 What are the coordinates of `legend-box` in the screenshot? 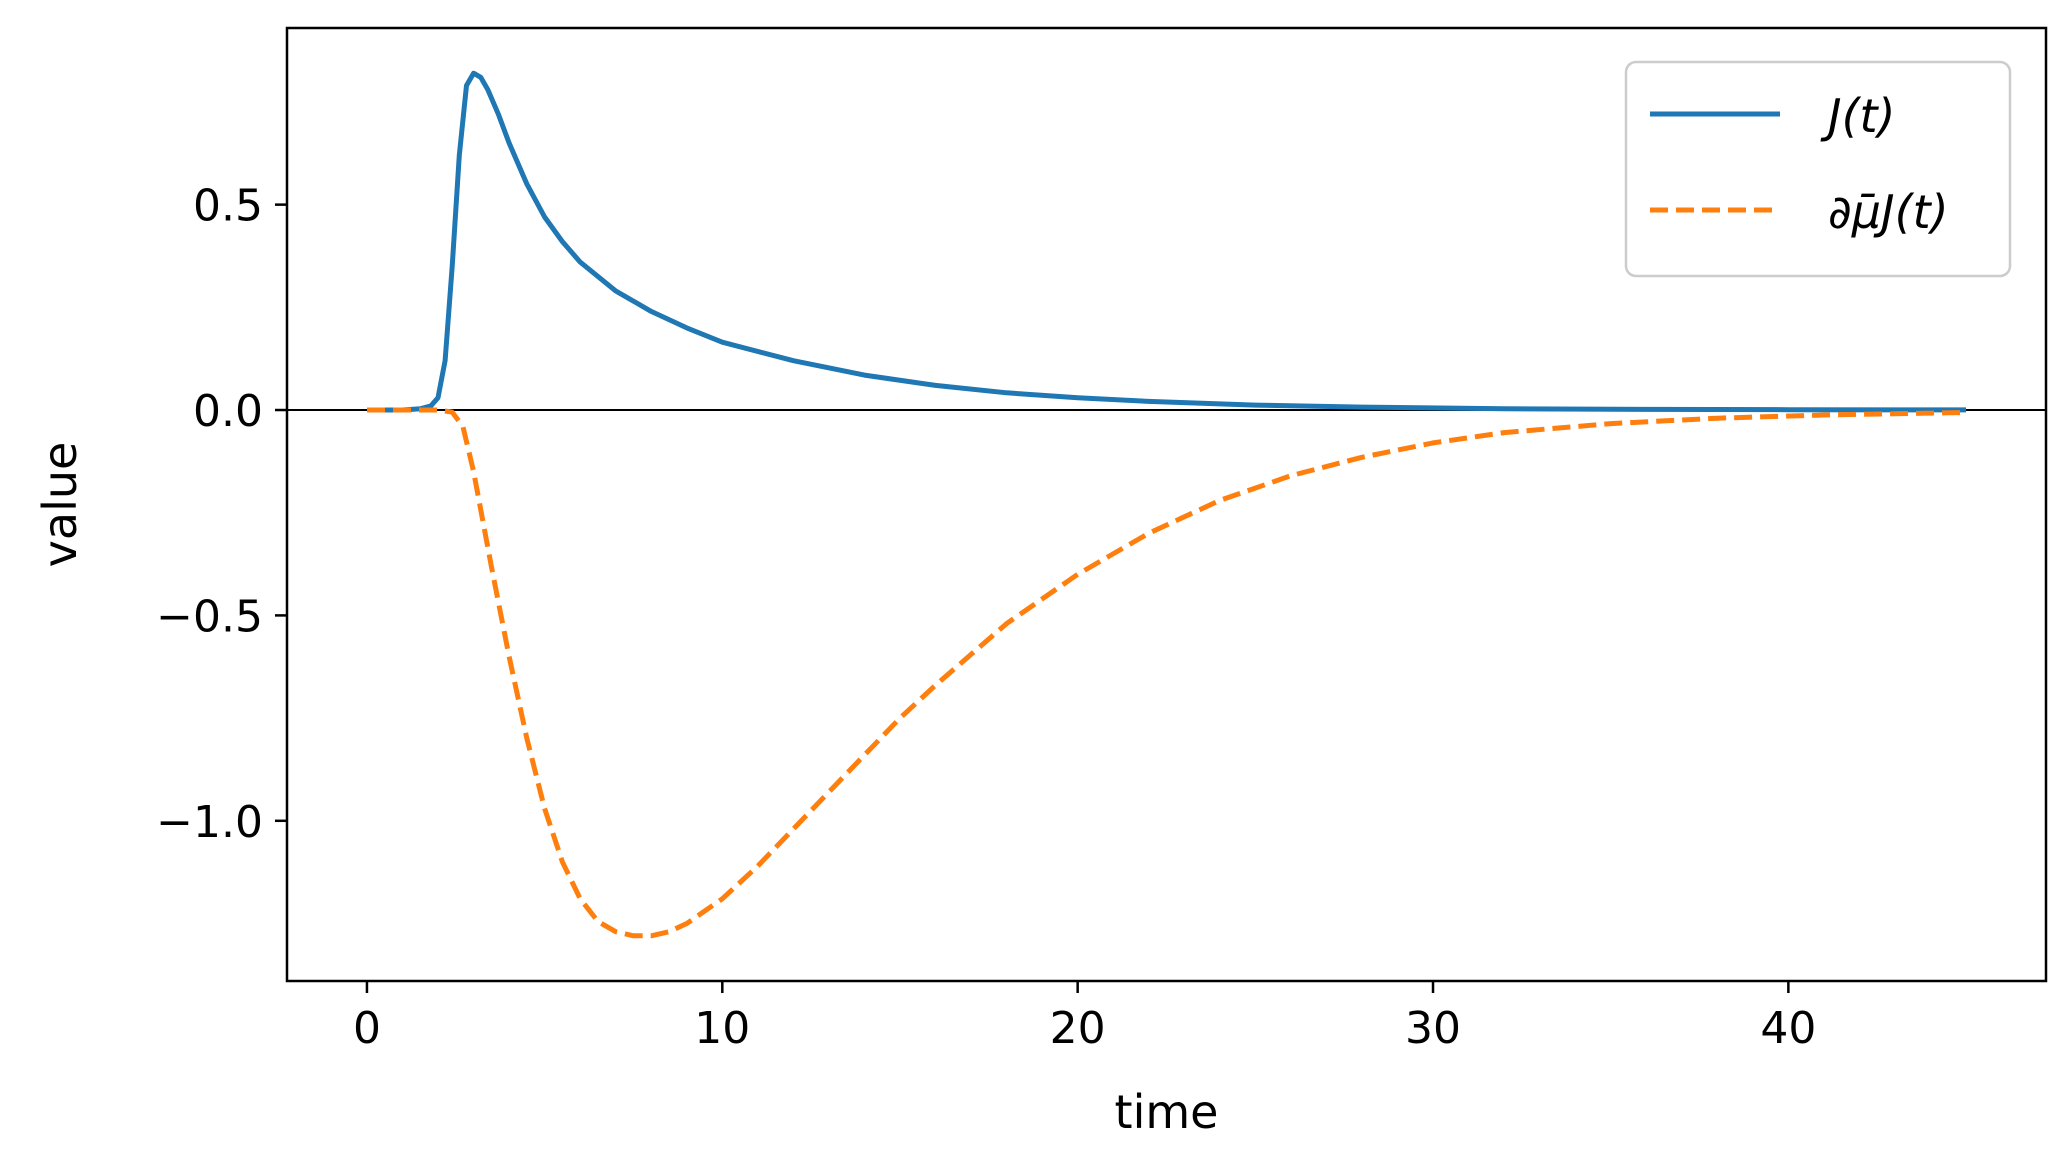 It's located at (1818, 169).